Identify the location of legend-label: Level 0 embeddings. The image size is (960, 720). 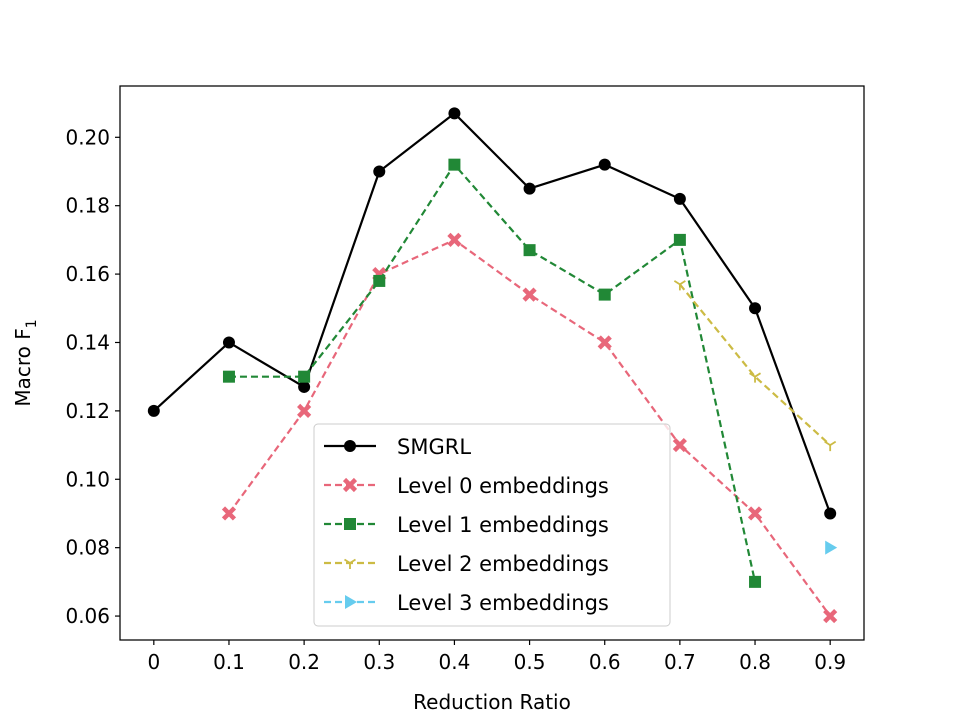
(503, 486).